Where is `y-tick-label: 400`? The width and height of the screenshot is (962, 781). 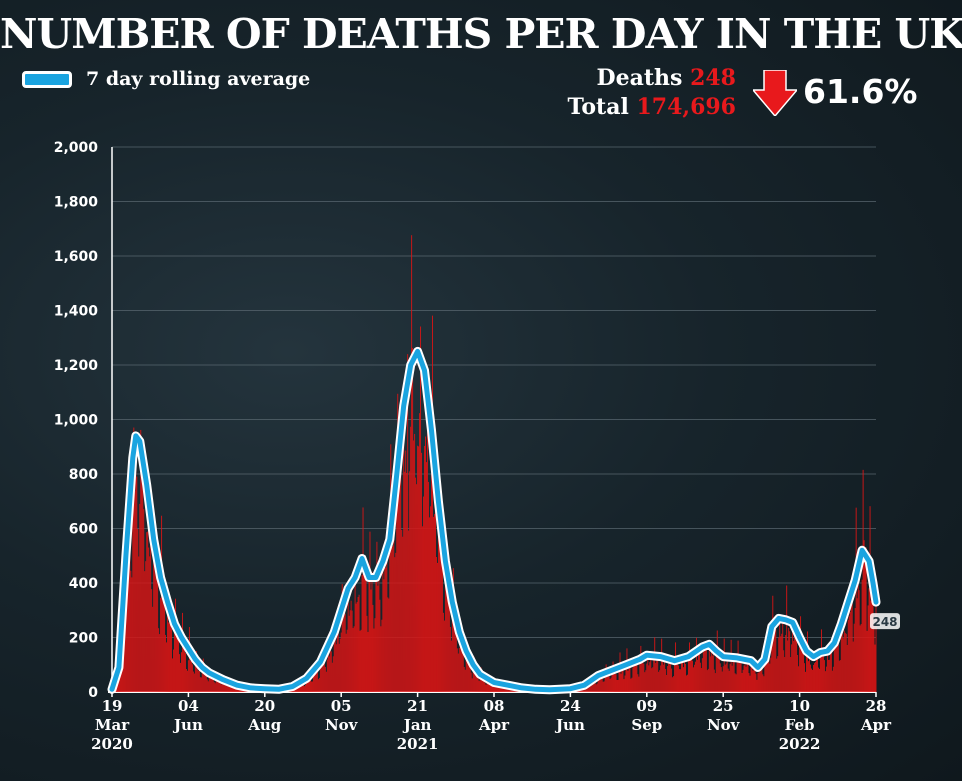 y-tick-label: 400 is located at coordinates (83, 584).